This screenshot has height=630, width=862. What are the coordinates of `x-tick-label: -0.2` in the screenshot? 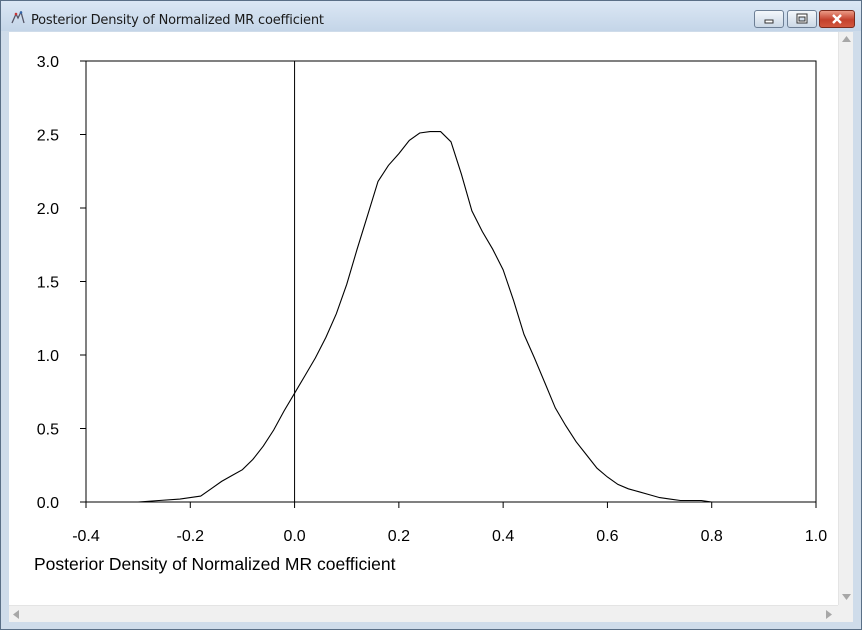 It's located at (190, 536).